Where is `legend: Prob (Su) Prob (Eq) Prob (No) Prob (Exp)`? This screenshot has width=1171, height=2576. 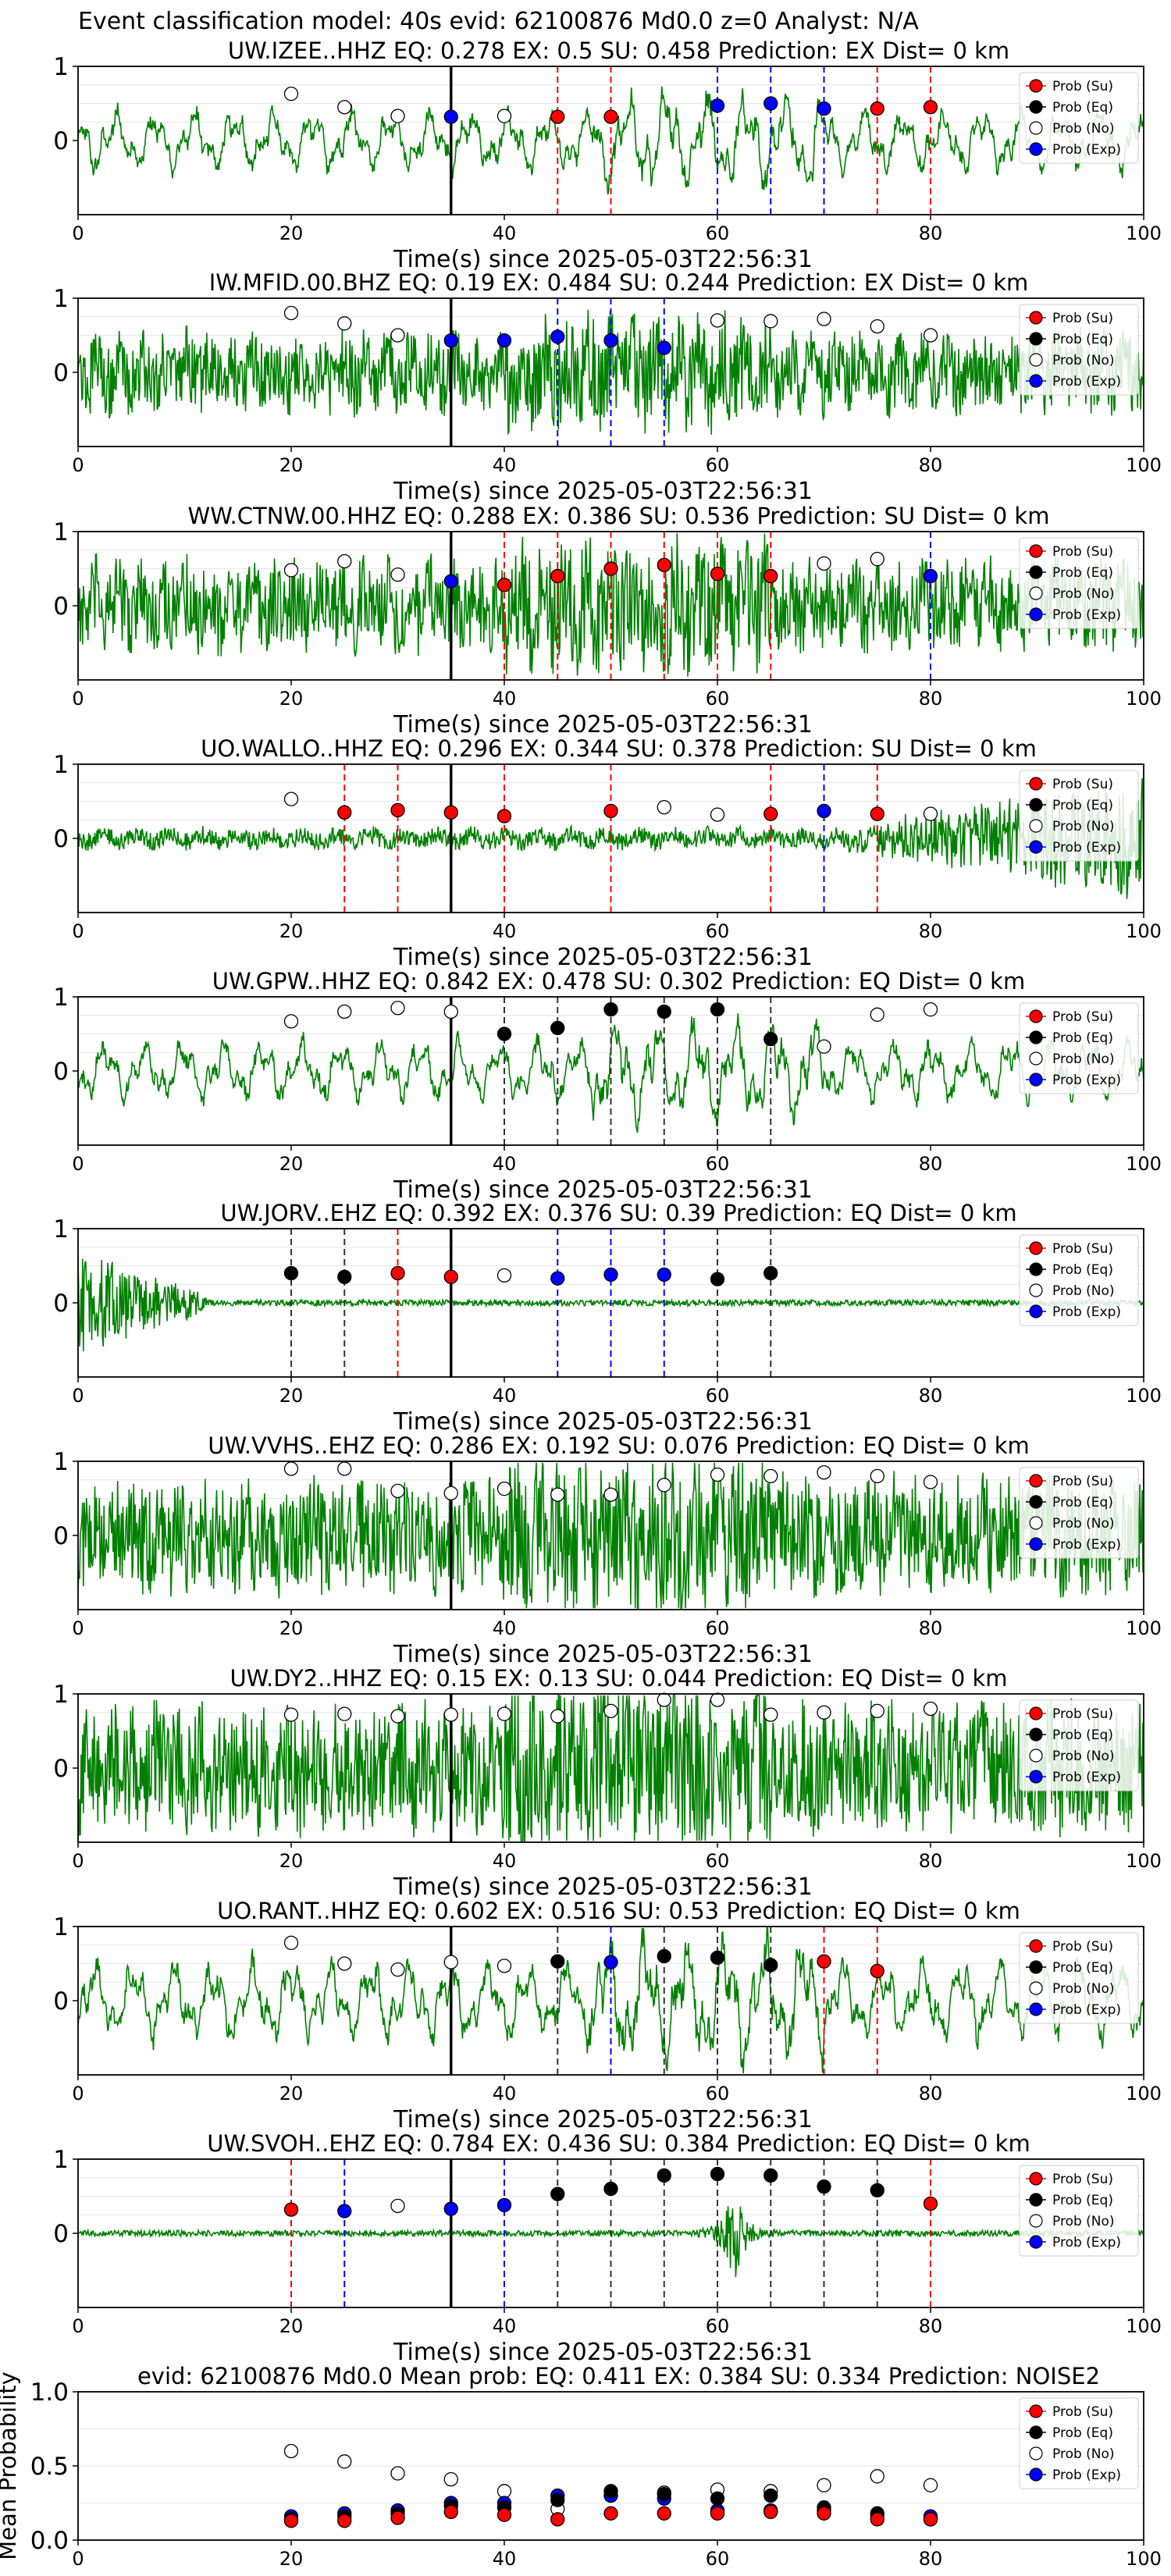
legend: Prob (Su) Prob (Eq) Prob (No) Prob (Exp) is located at coordinates (1079, 118).